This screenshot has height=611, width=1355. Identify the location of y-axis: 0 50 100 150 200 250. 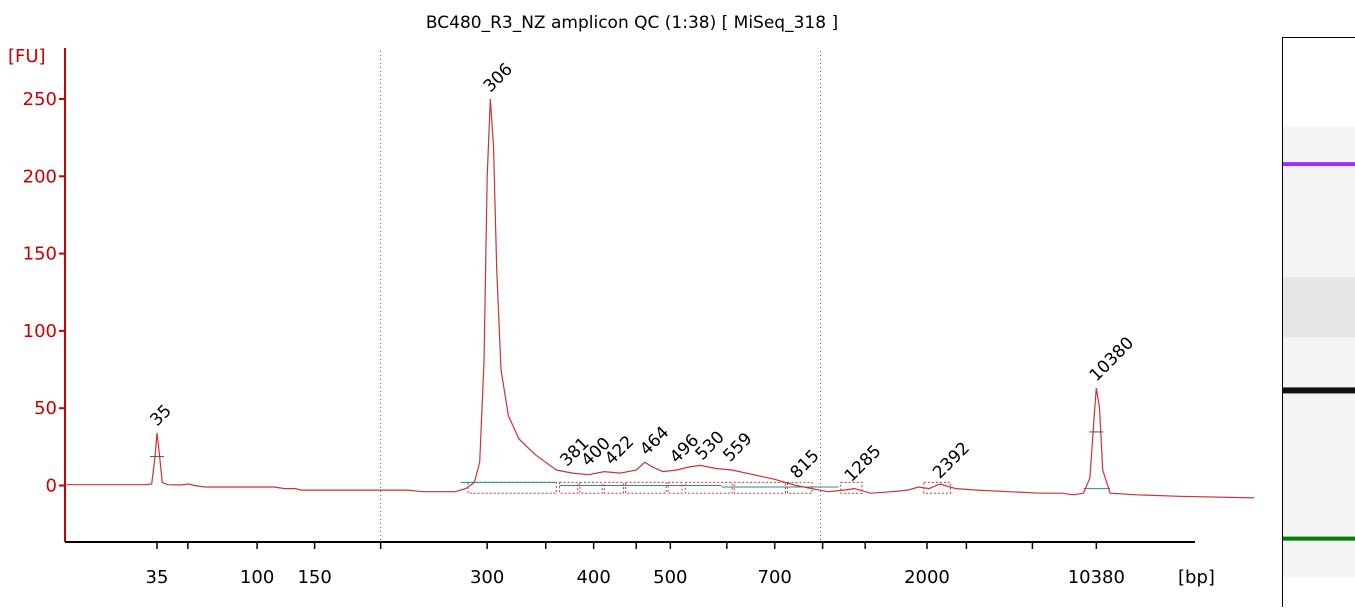
(44, 295).